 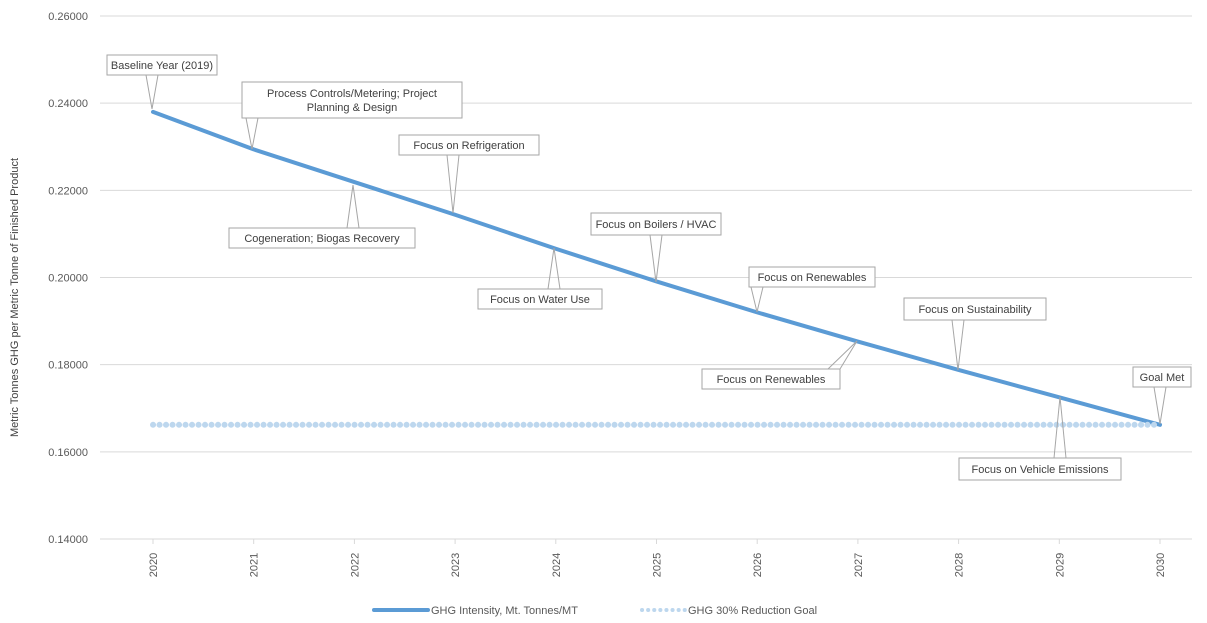 I want to click on callout-label: Goal Met, so click(x=1162, y=378).